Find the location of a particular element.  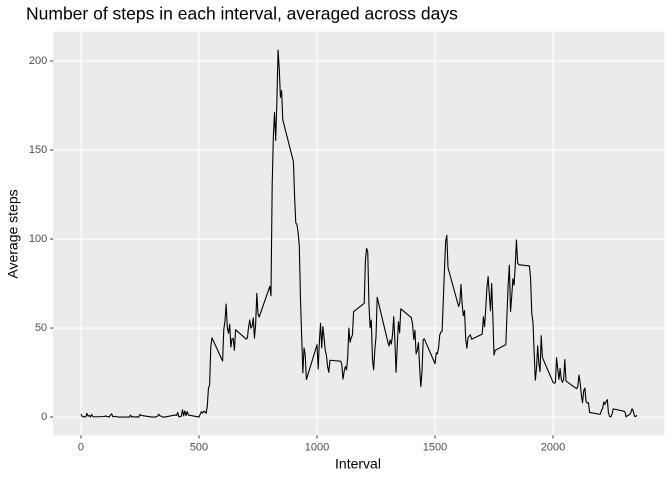

y-tick-label: 0 is located at coordinates (44, 417).